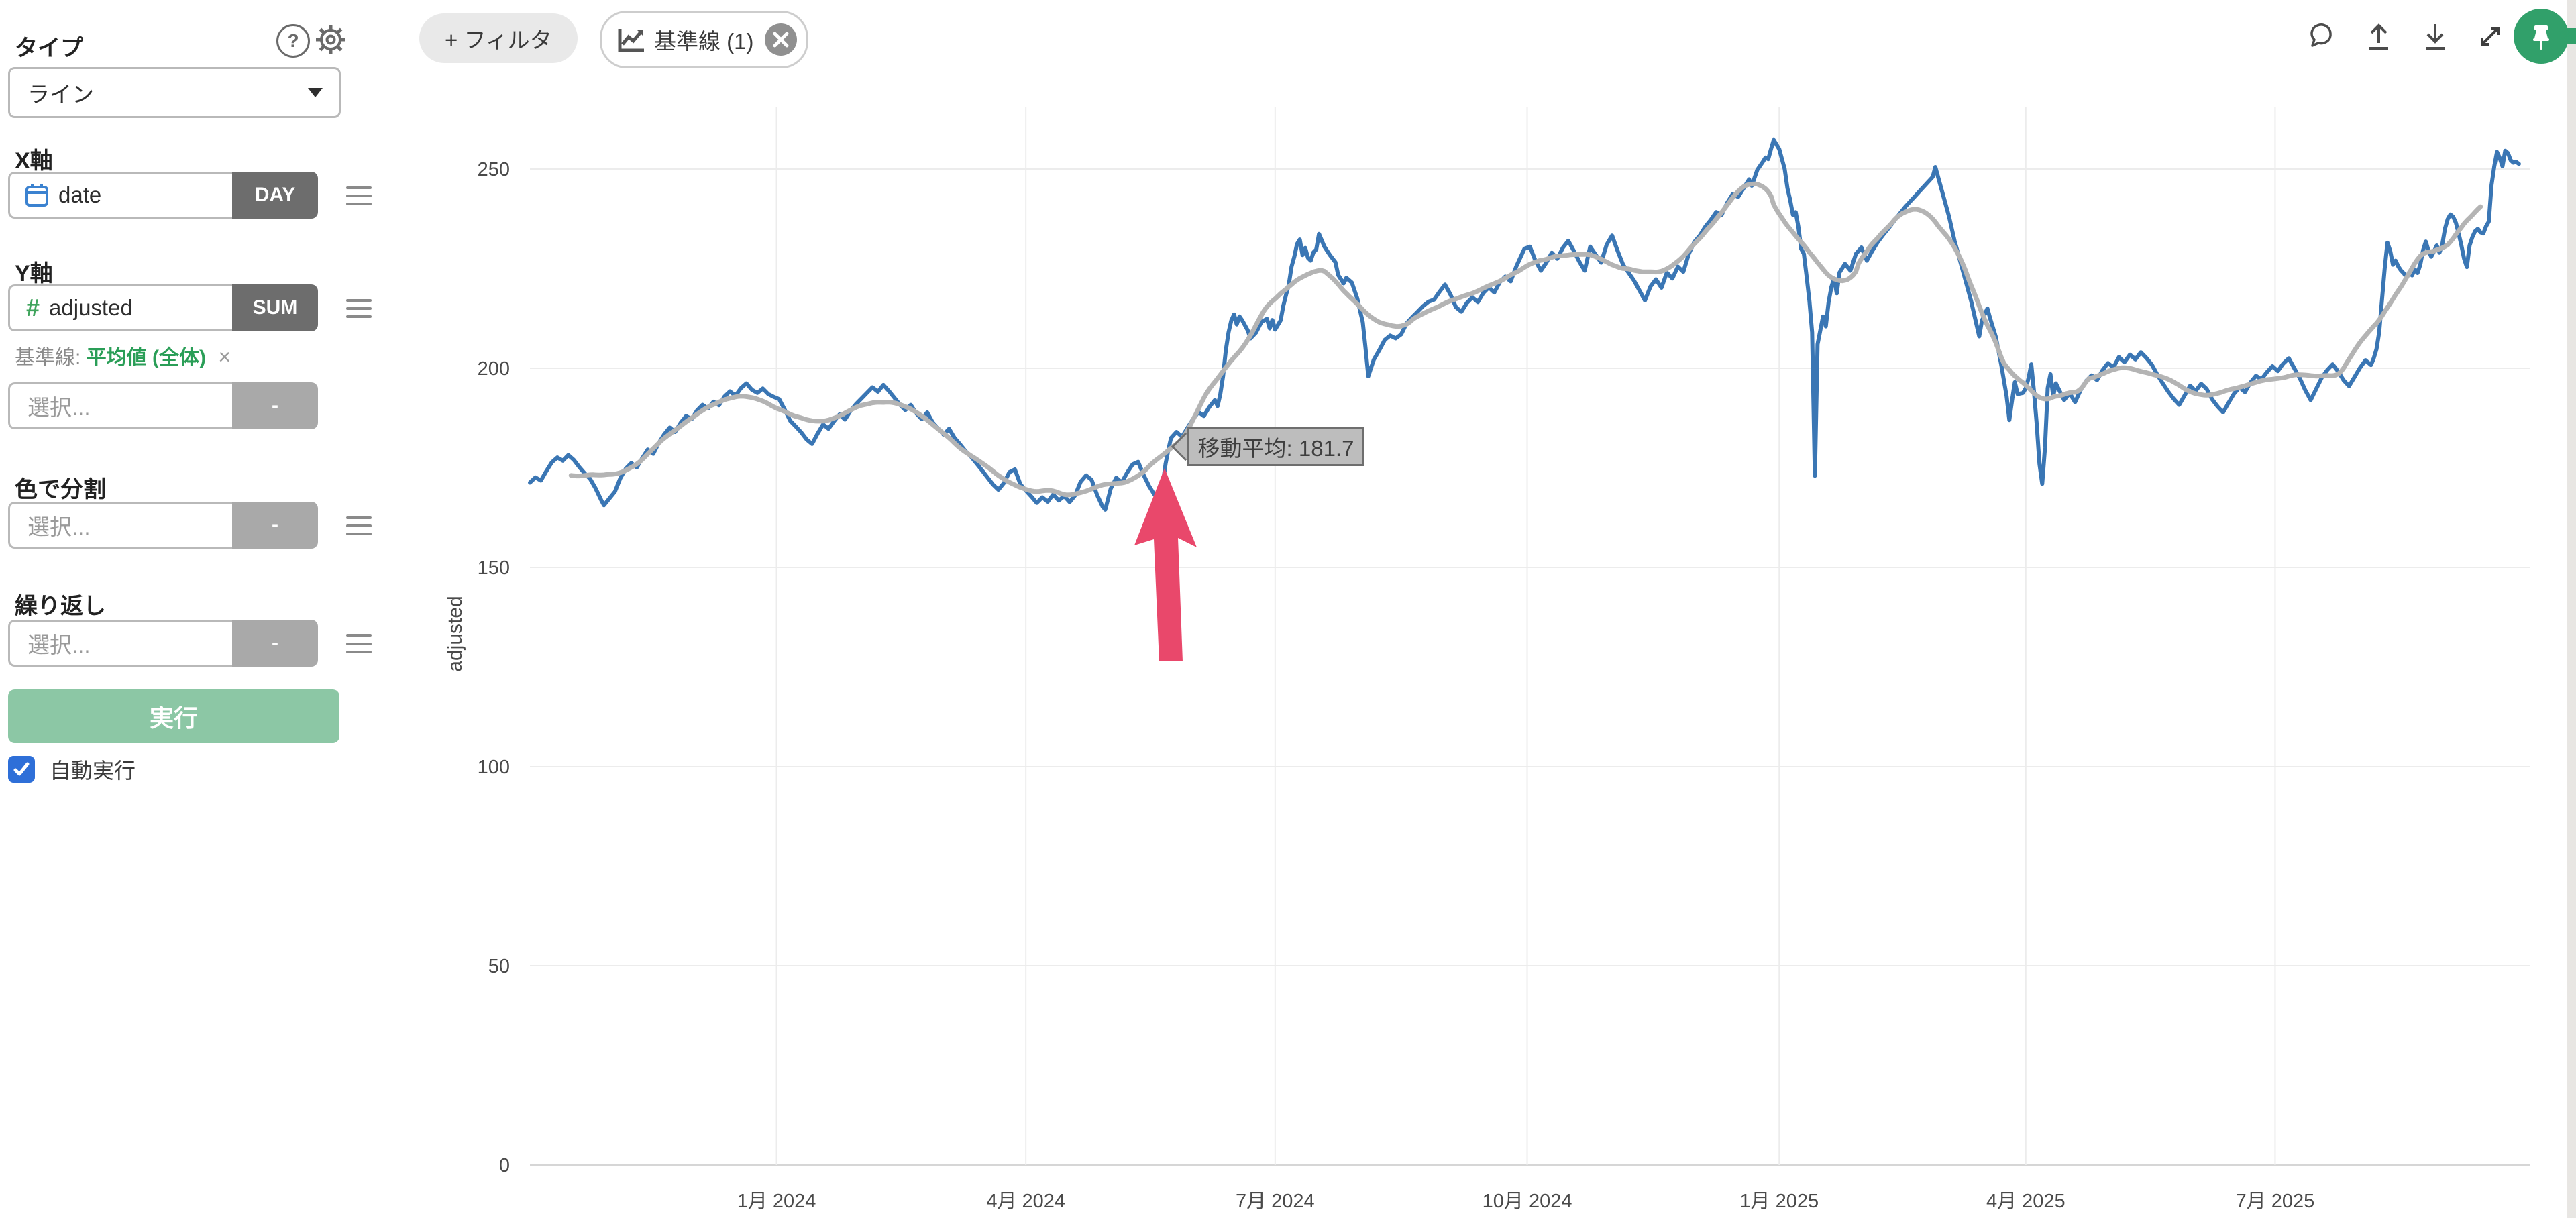 This screenshot has width=2576, height=1218. What do you see at coordinates (60, 490) in the screenshot?
I see `color-section-label: 色で分割` at bounding box center [60, 490].